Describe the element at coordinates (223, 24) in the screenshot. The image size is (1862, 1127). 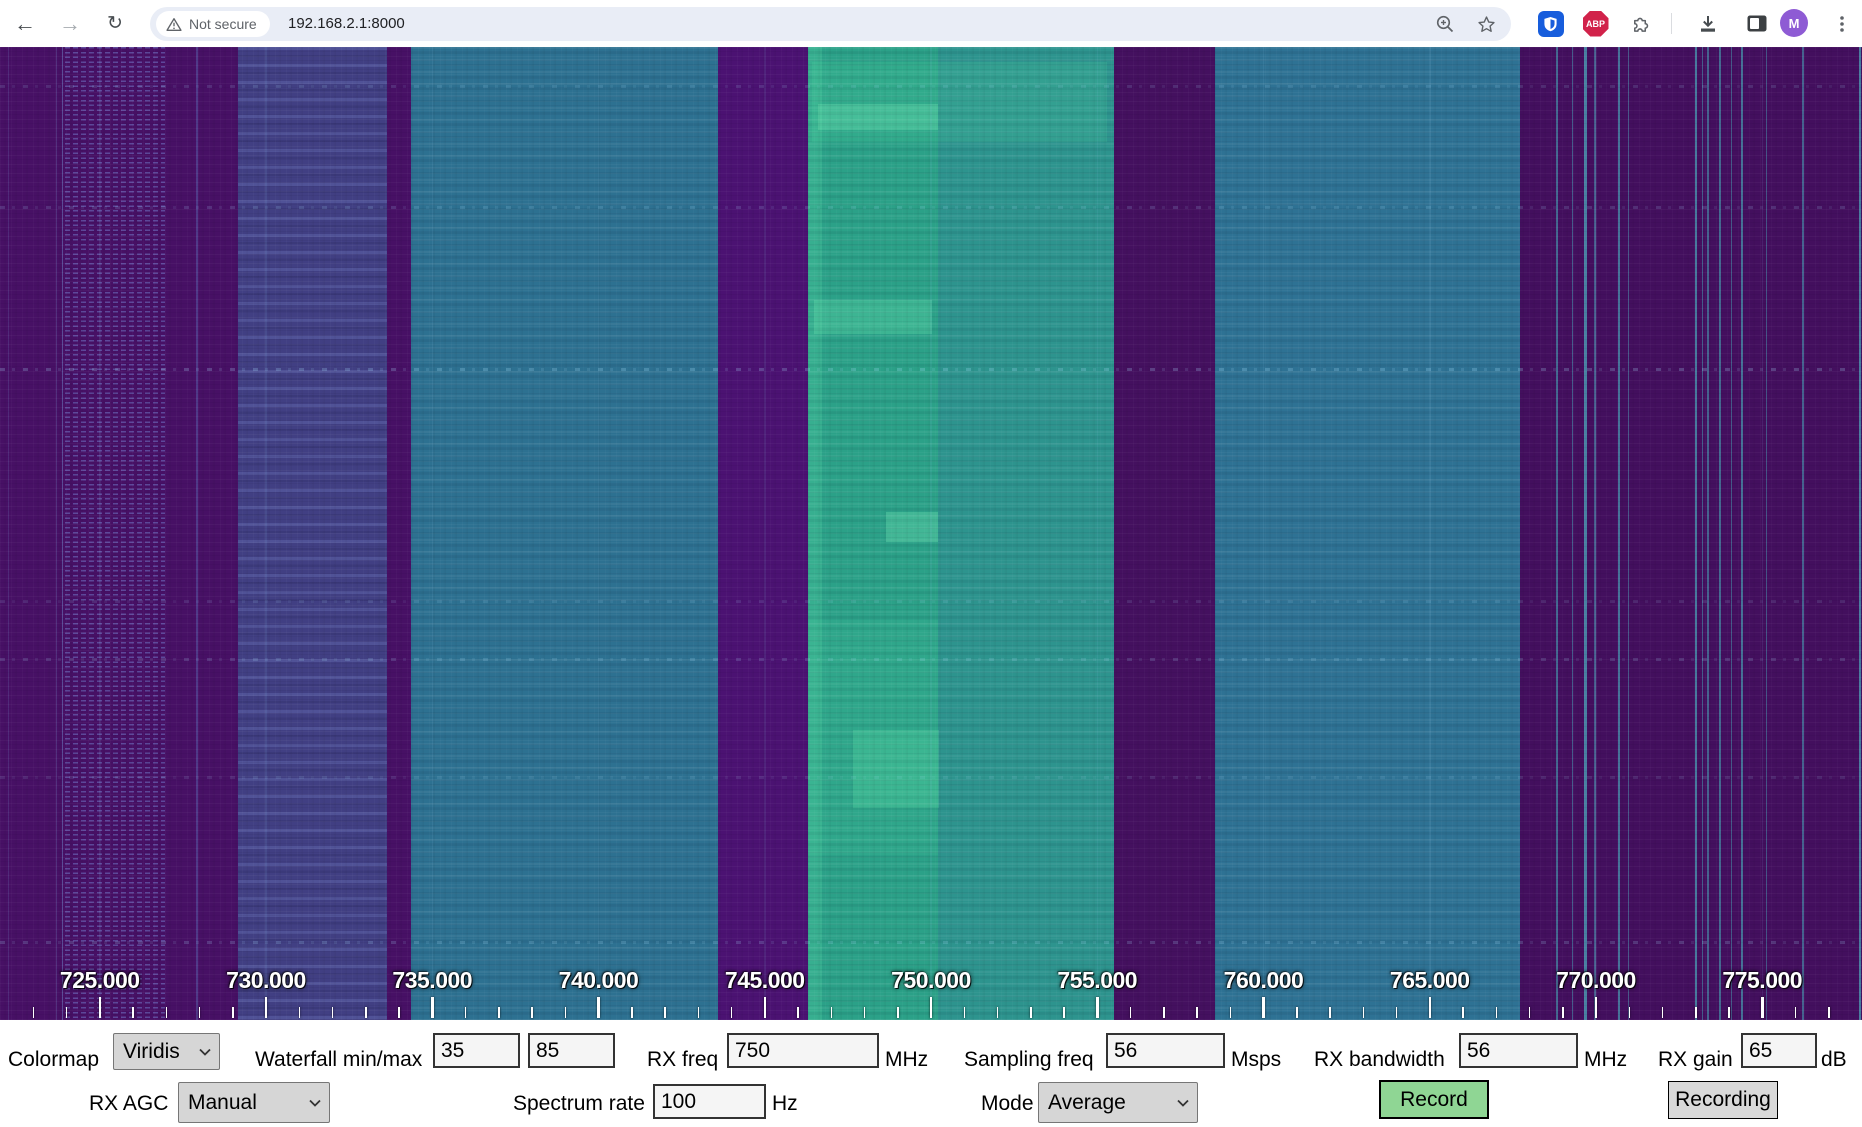
I see `security-label: Not secure` at that location.